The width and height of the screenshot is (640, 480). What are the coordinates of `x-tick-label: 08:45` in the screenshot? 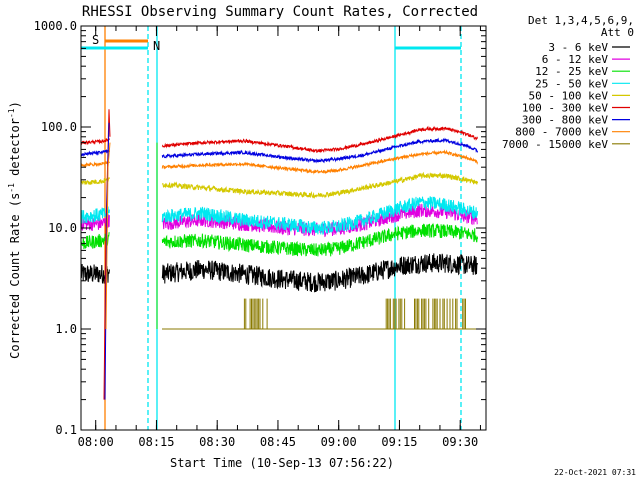 It's located at (278, 442).